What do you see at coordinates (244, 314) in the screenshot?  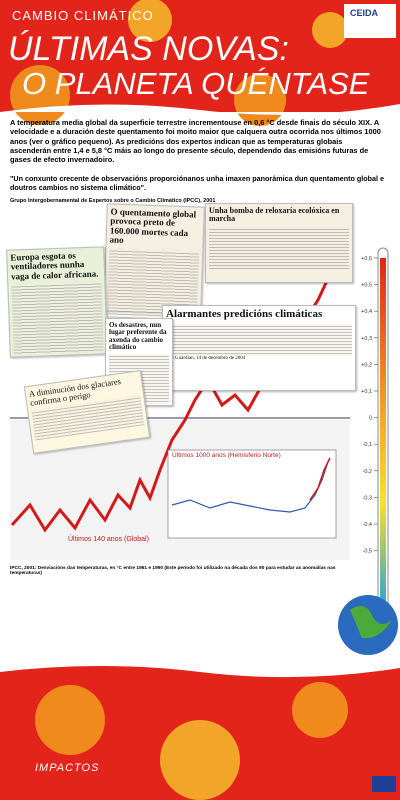 I see `headline: Alarmantes predicións climáticas` at bounding box center [244, 314].